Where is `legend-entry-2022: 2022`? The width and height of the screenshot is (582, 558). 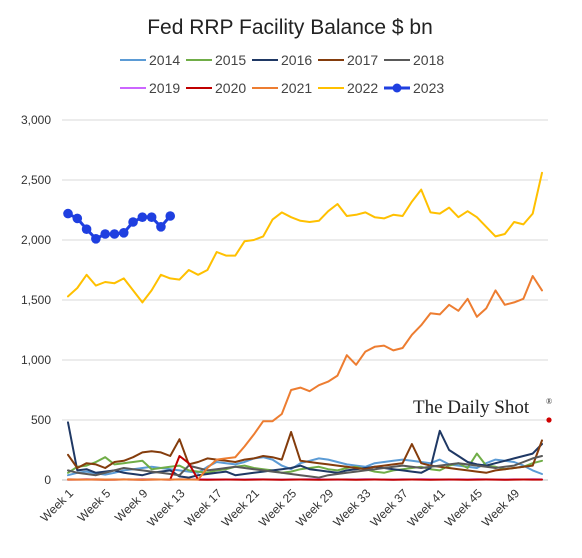 legend-entry-2022: 2022 is located at coordinates (348, 88).